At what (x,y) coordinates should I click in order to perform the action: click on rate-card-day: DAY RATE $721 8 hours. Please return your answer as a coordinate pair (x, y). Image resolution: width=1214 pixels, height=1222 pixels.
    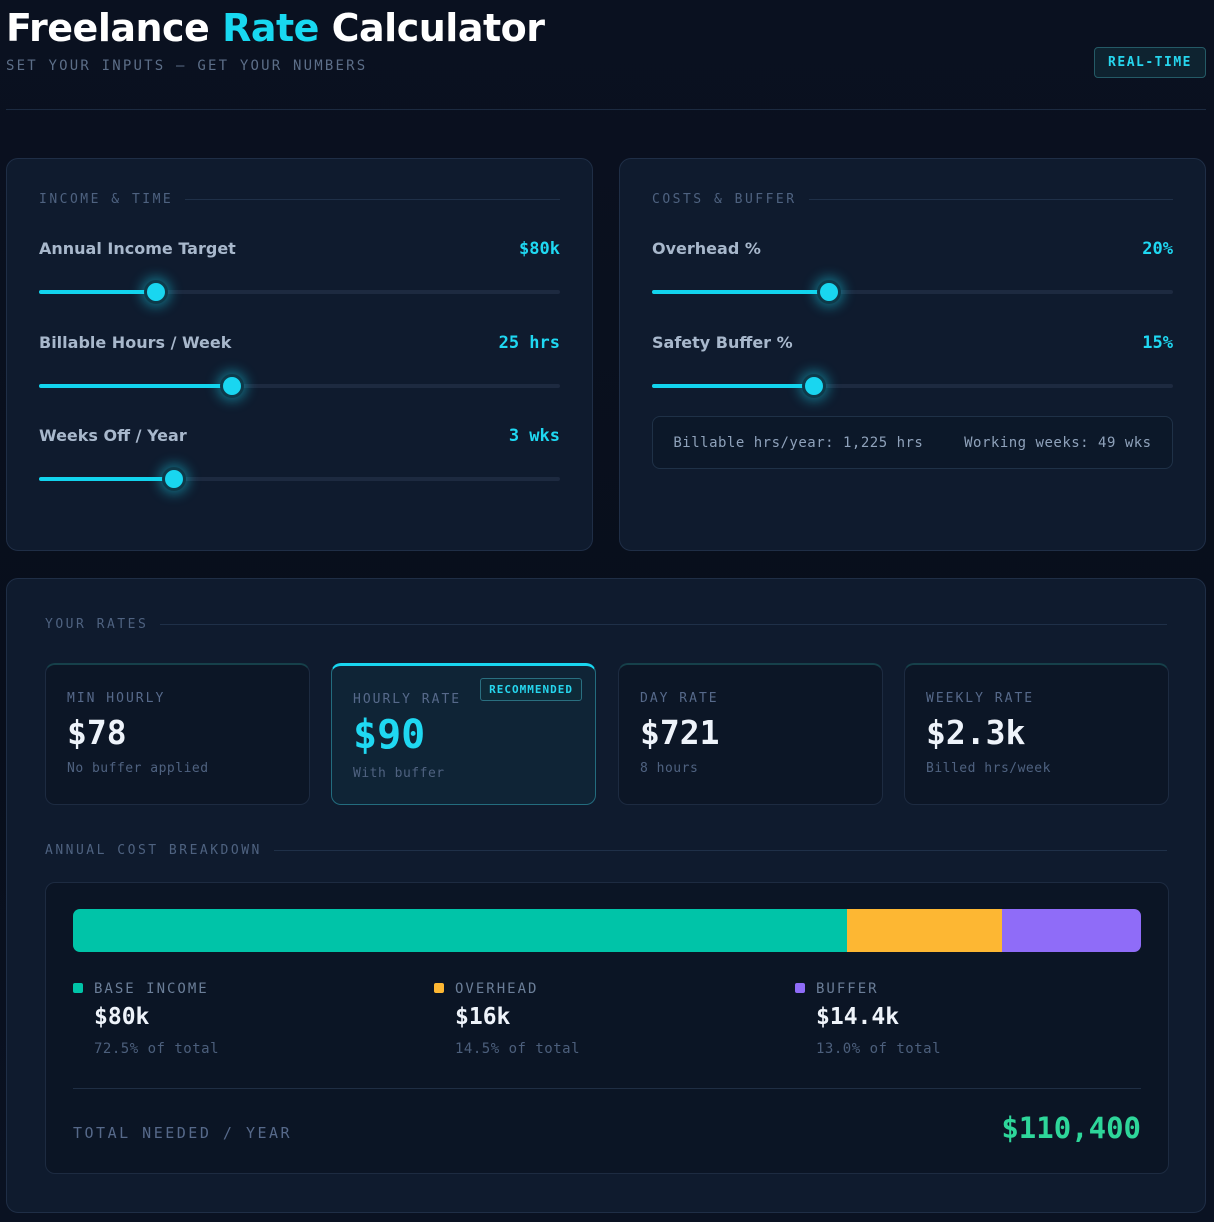
    Looking at the image, I should click on (750, 734).